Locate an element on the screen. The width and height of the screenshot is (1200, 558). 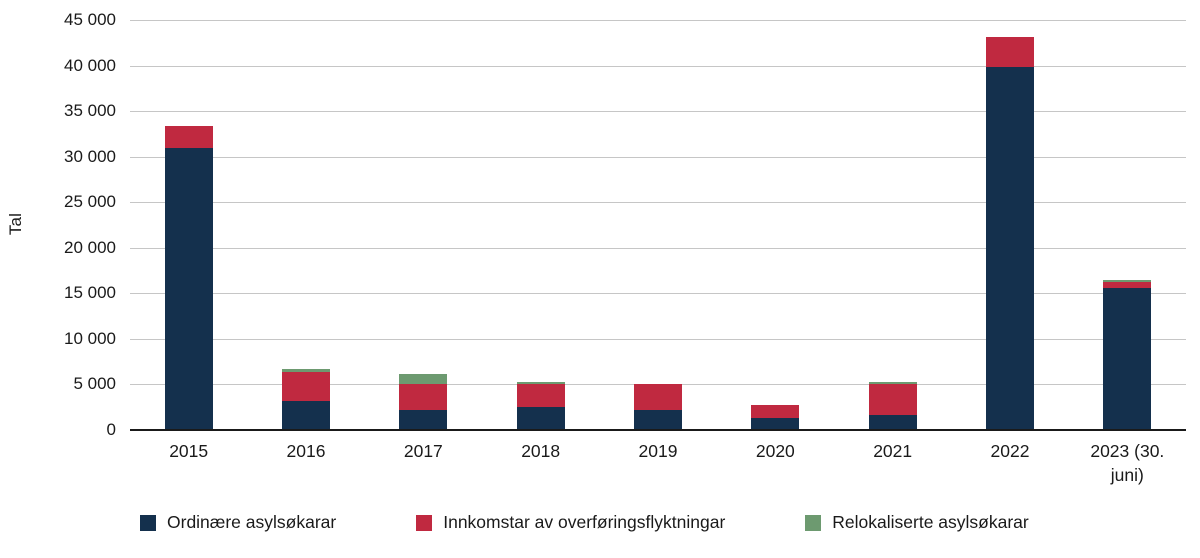
y-tick-label: 20 000 is located at coordinates (90, 247).